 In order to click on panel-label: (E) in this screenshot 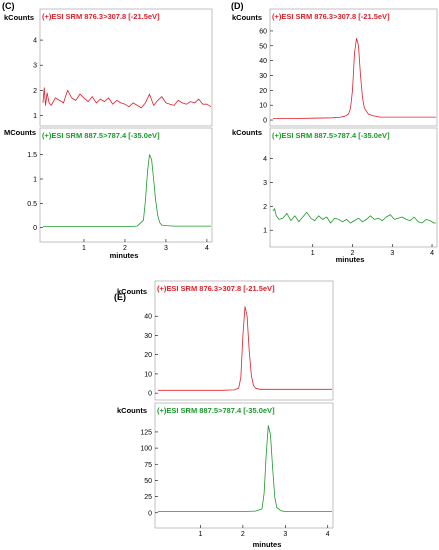, I will do `click(120, 297)`.